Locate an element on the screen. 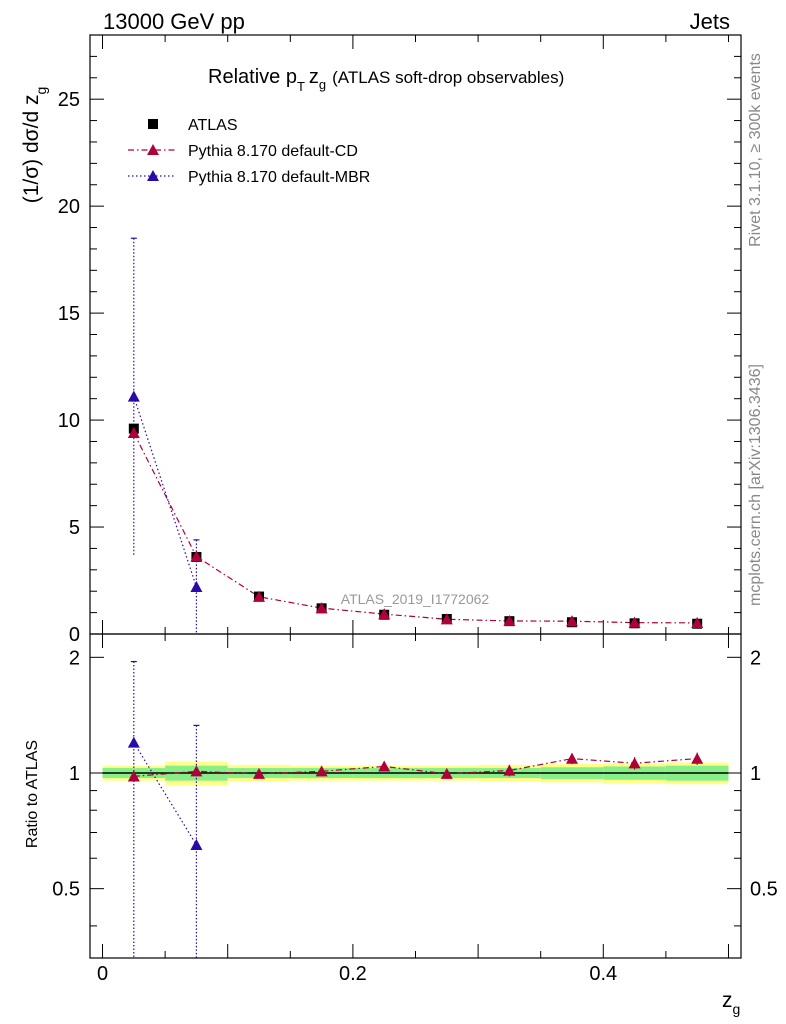 The height and width of the screenshot is (1024, 786). legend-label-cd: Pythia 8.170 default-CD is located at coordinates (273, 151).